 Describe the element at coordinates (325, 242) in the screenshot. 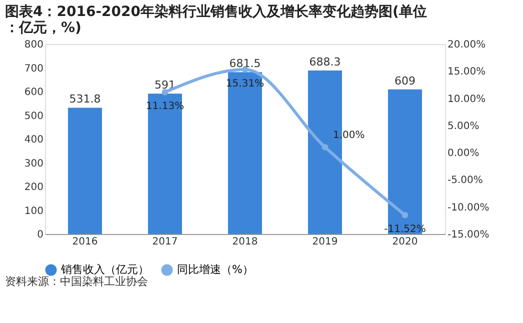

I see `x-tick-label: 2019` at that location.